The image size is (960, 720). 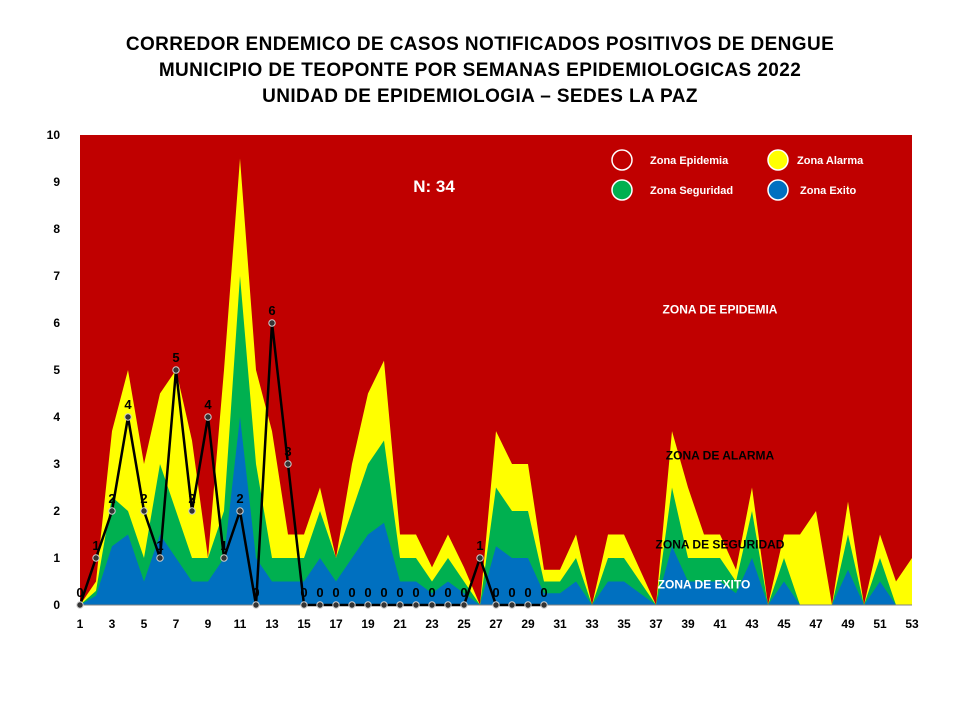 What do you see at coordinates (560, 624) in the screenshot?
I see `x-tick-label: 31` at bounding box center [560, 624].